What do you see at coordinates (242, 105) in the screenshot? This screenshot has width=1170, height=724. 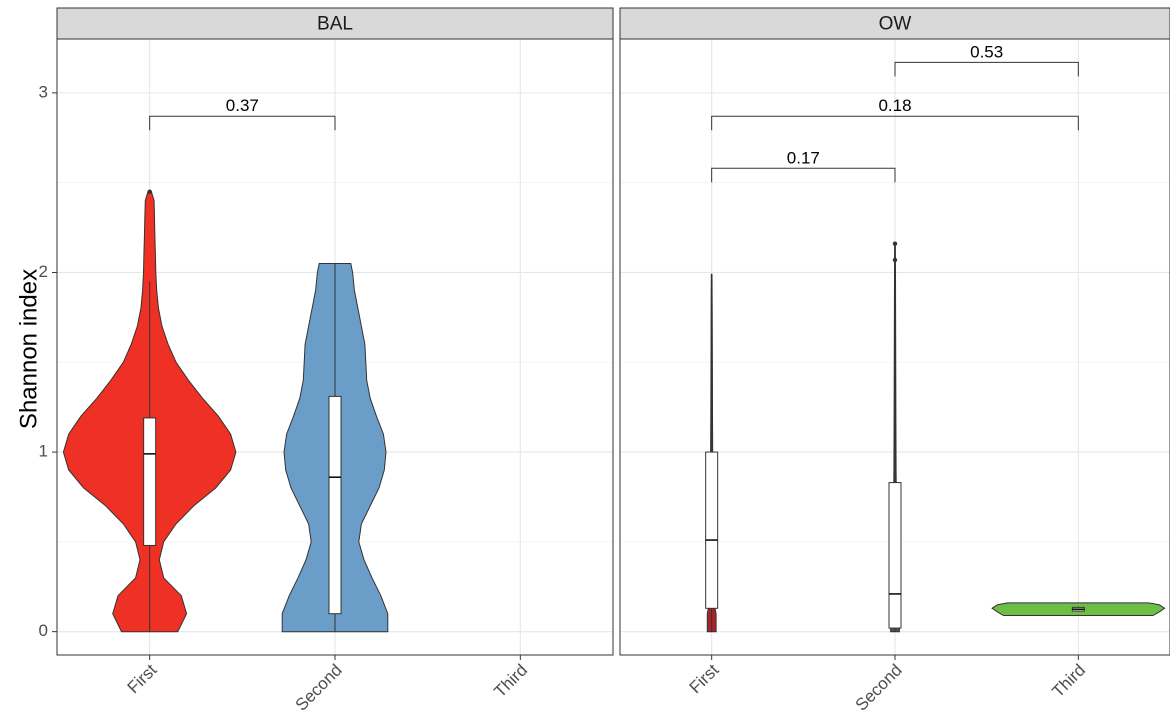 I see `p-value-label: 0.37` at bounding box center [242, 105].